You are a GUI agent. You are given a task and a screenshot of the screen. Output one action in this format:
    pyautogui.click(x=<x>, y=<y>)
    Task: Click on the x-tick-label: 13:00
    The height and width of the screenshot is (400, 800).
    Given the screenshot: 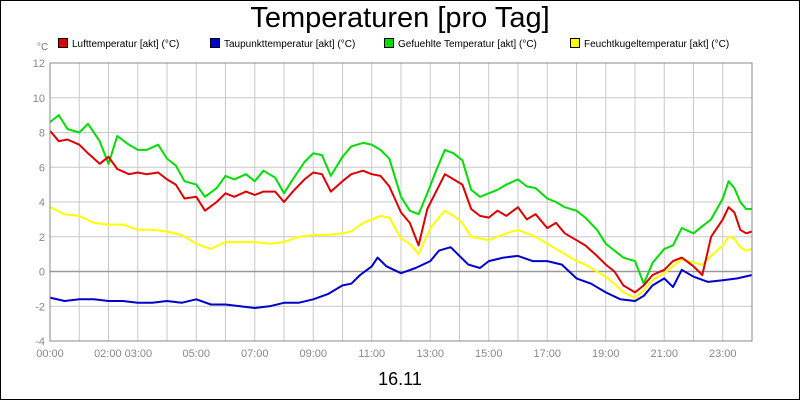 What is the action you would take?
    pyautogui.click(x=430, y=354)
    